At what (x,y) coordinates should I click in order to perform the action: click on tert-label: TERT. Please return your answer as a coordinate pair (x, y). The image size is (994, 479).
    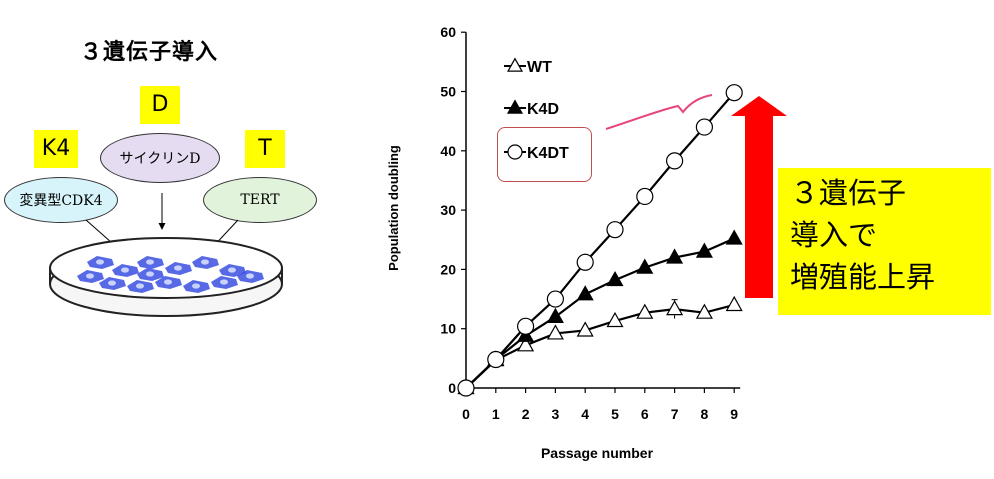
    Looking at the image, I should click on (260, 200).